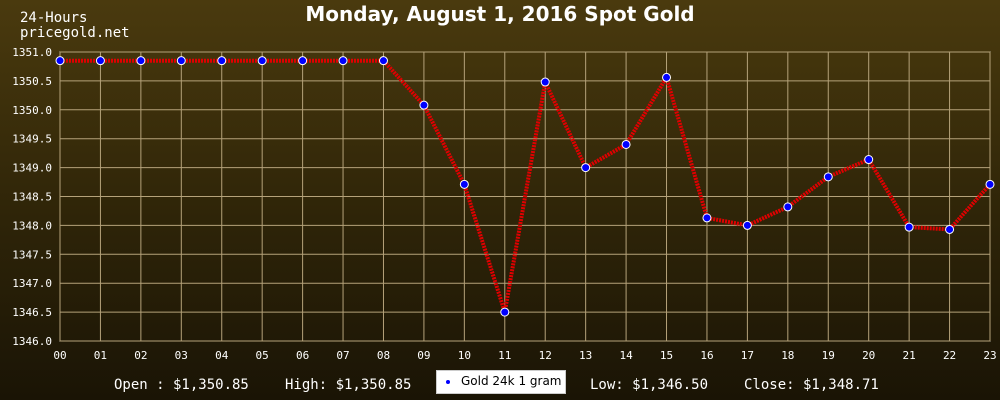 The image size is (1000, 400). What do you see at coordinates (626, 355) in the screenshot?
I see `x-tick-label: 14` at bounding box center [626, 355].